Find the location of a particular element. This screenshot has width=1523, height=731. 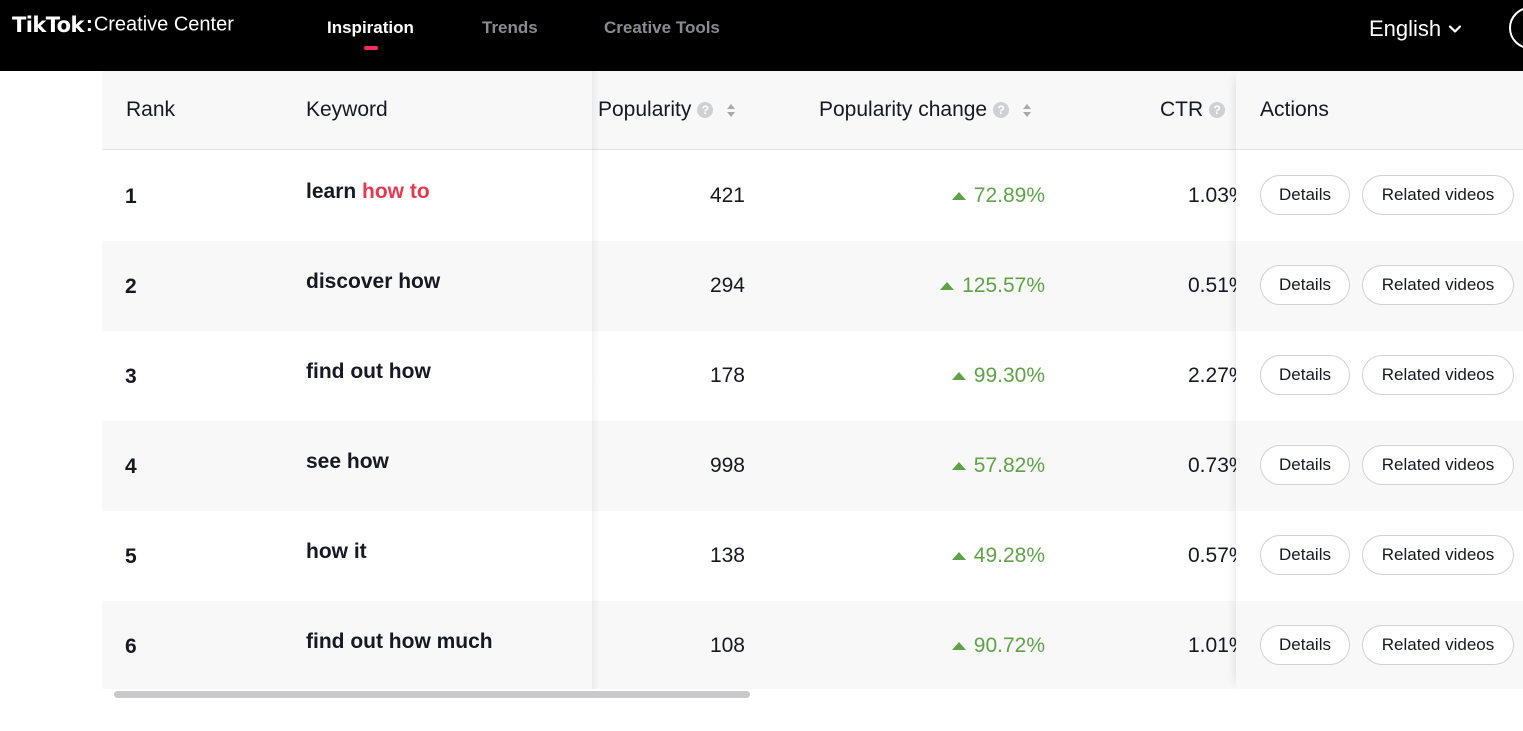

change-value: 125.57% is located at coordinates (1003, 285).